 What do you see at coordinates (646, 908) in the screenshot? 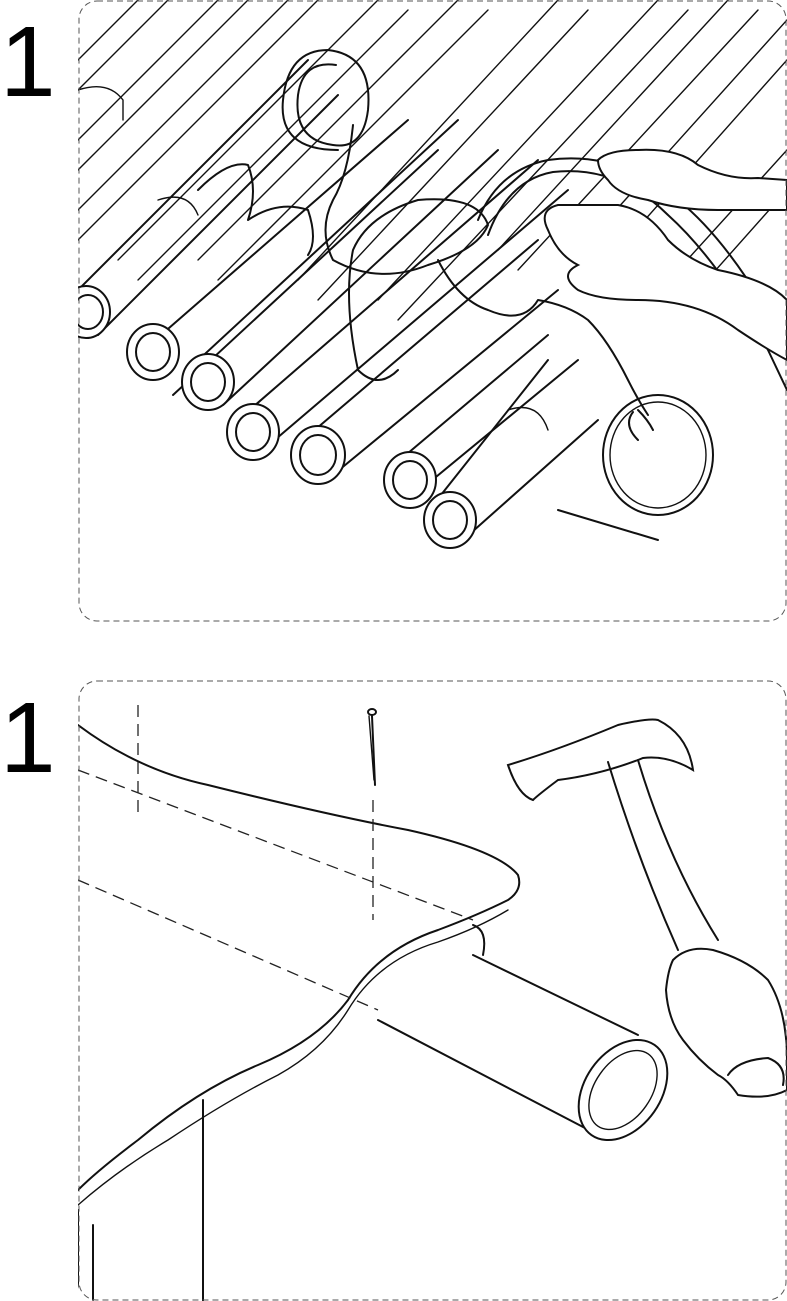
I see `hammer-icon` at bounding box center [646, 908].